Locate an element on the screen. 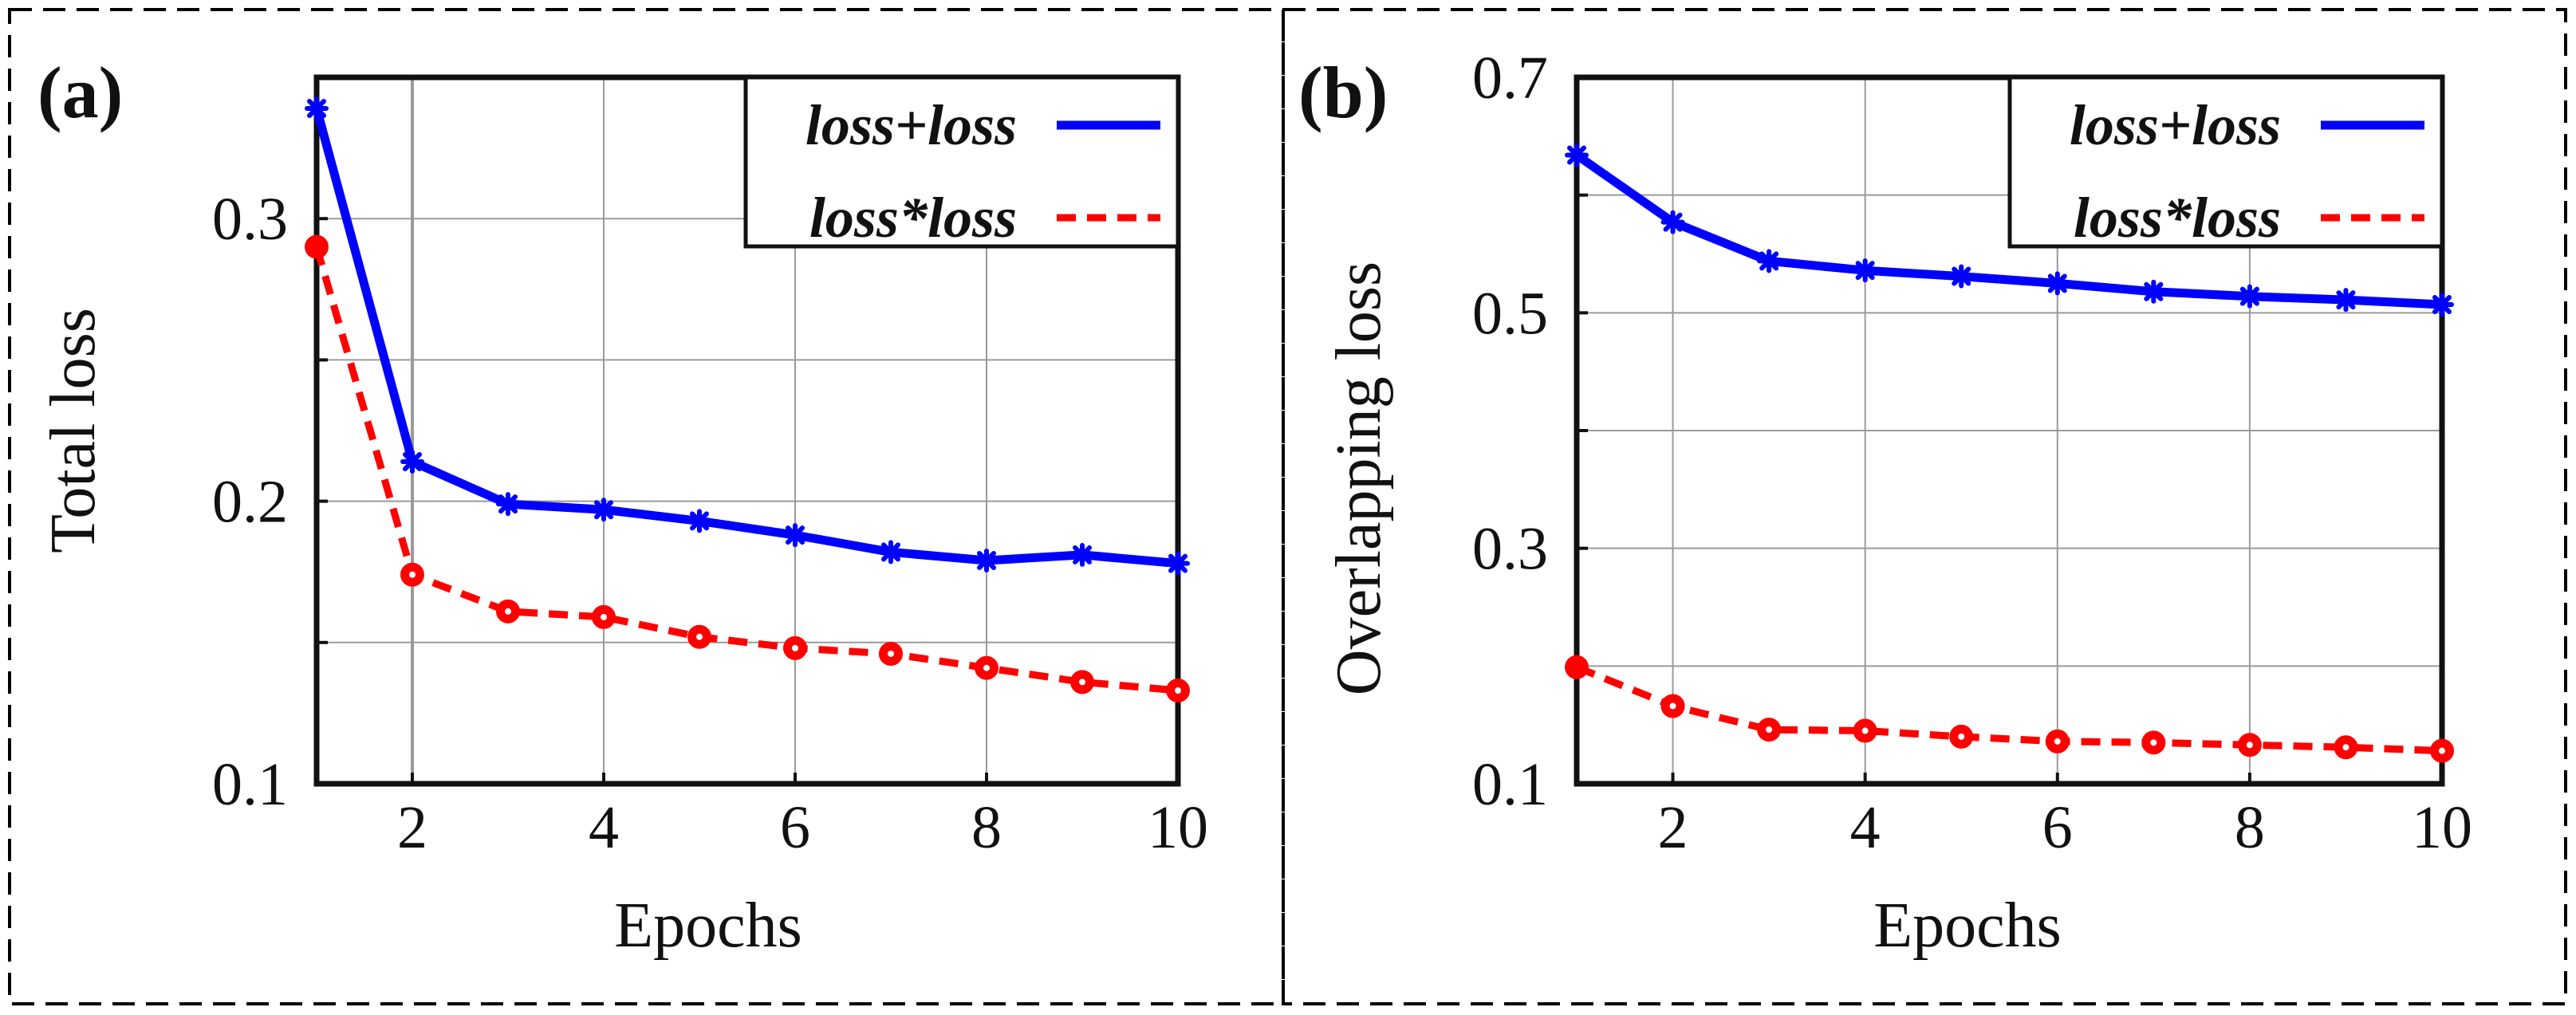  y-tick-label: 0.2 is located at coordinates (250, 502).